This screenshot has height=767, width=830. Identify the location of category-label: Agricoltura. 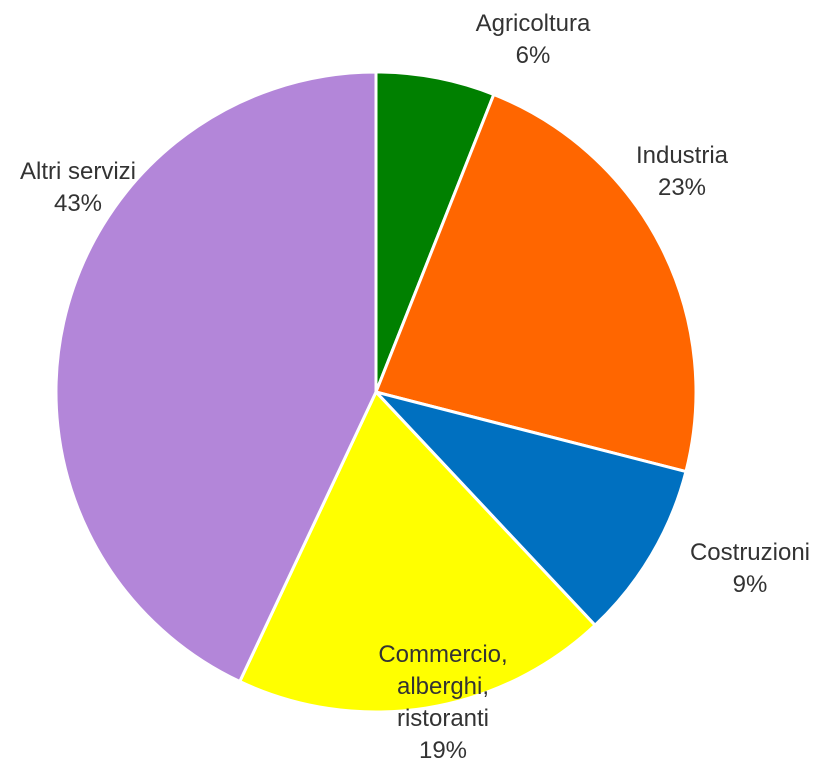
(533, 23).